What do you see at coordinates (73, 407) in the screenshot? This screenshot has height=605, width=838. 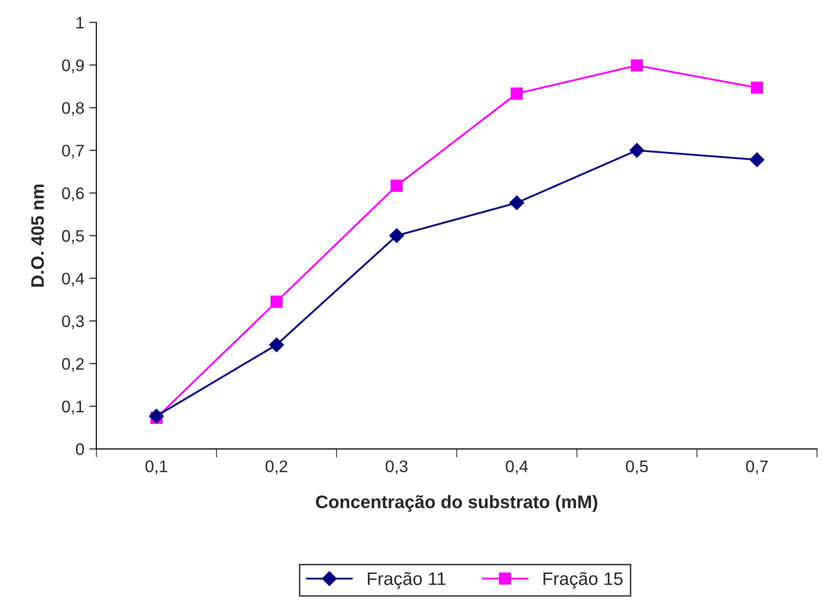 I see `y-tick-label: 0,1` at bounding box center [73, 407].